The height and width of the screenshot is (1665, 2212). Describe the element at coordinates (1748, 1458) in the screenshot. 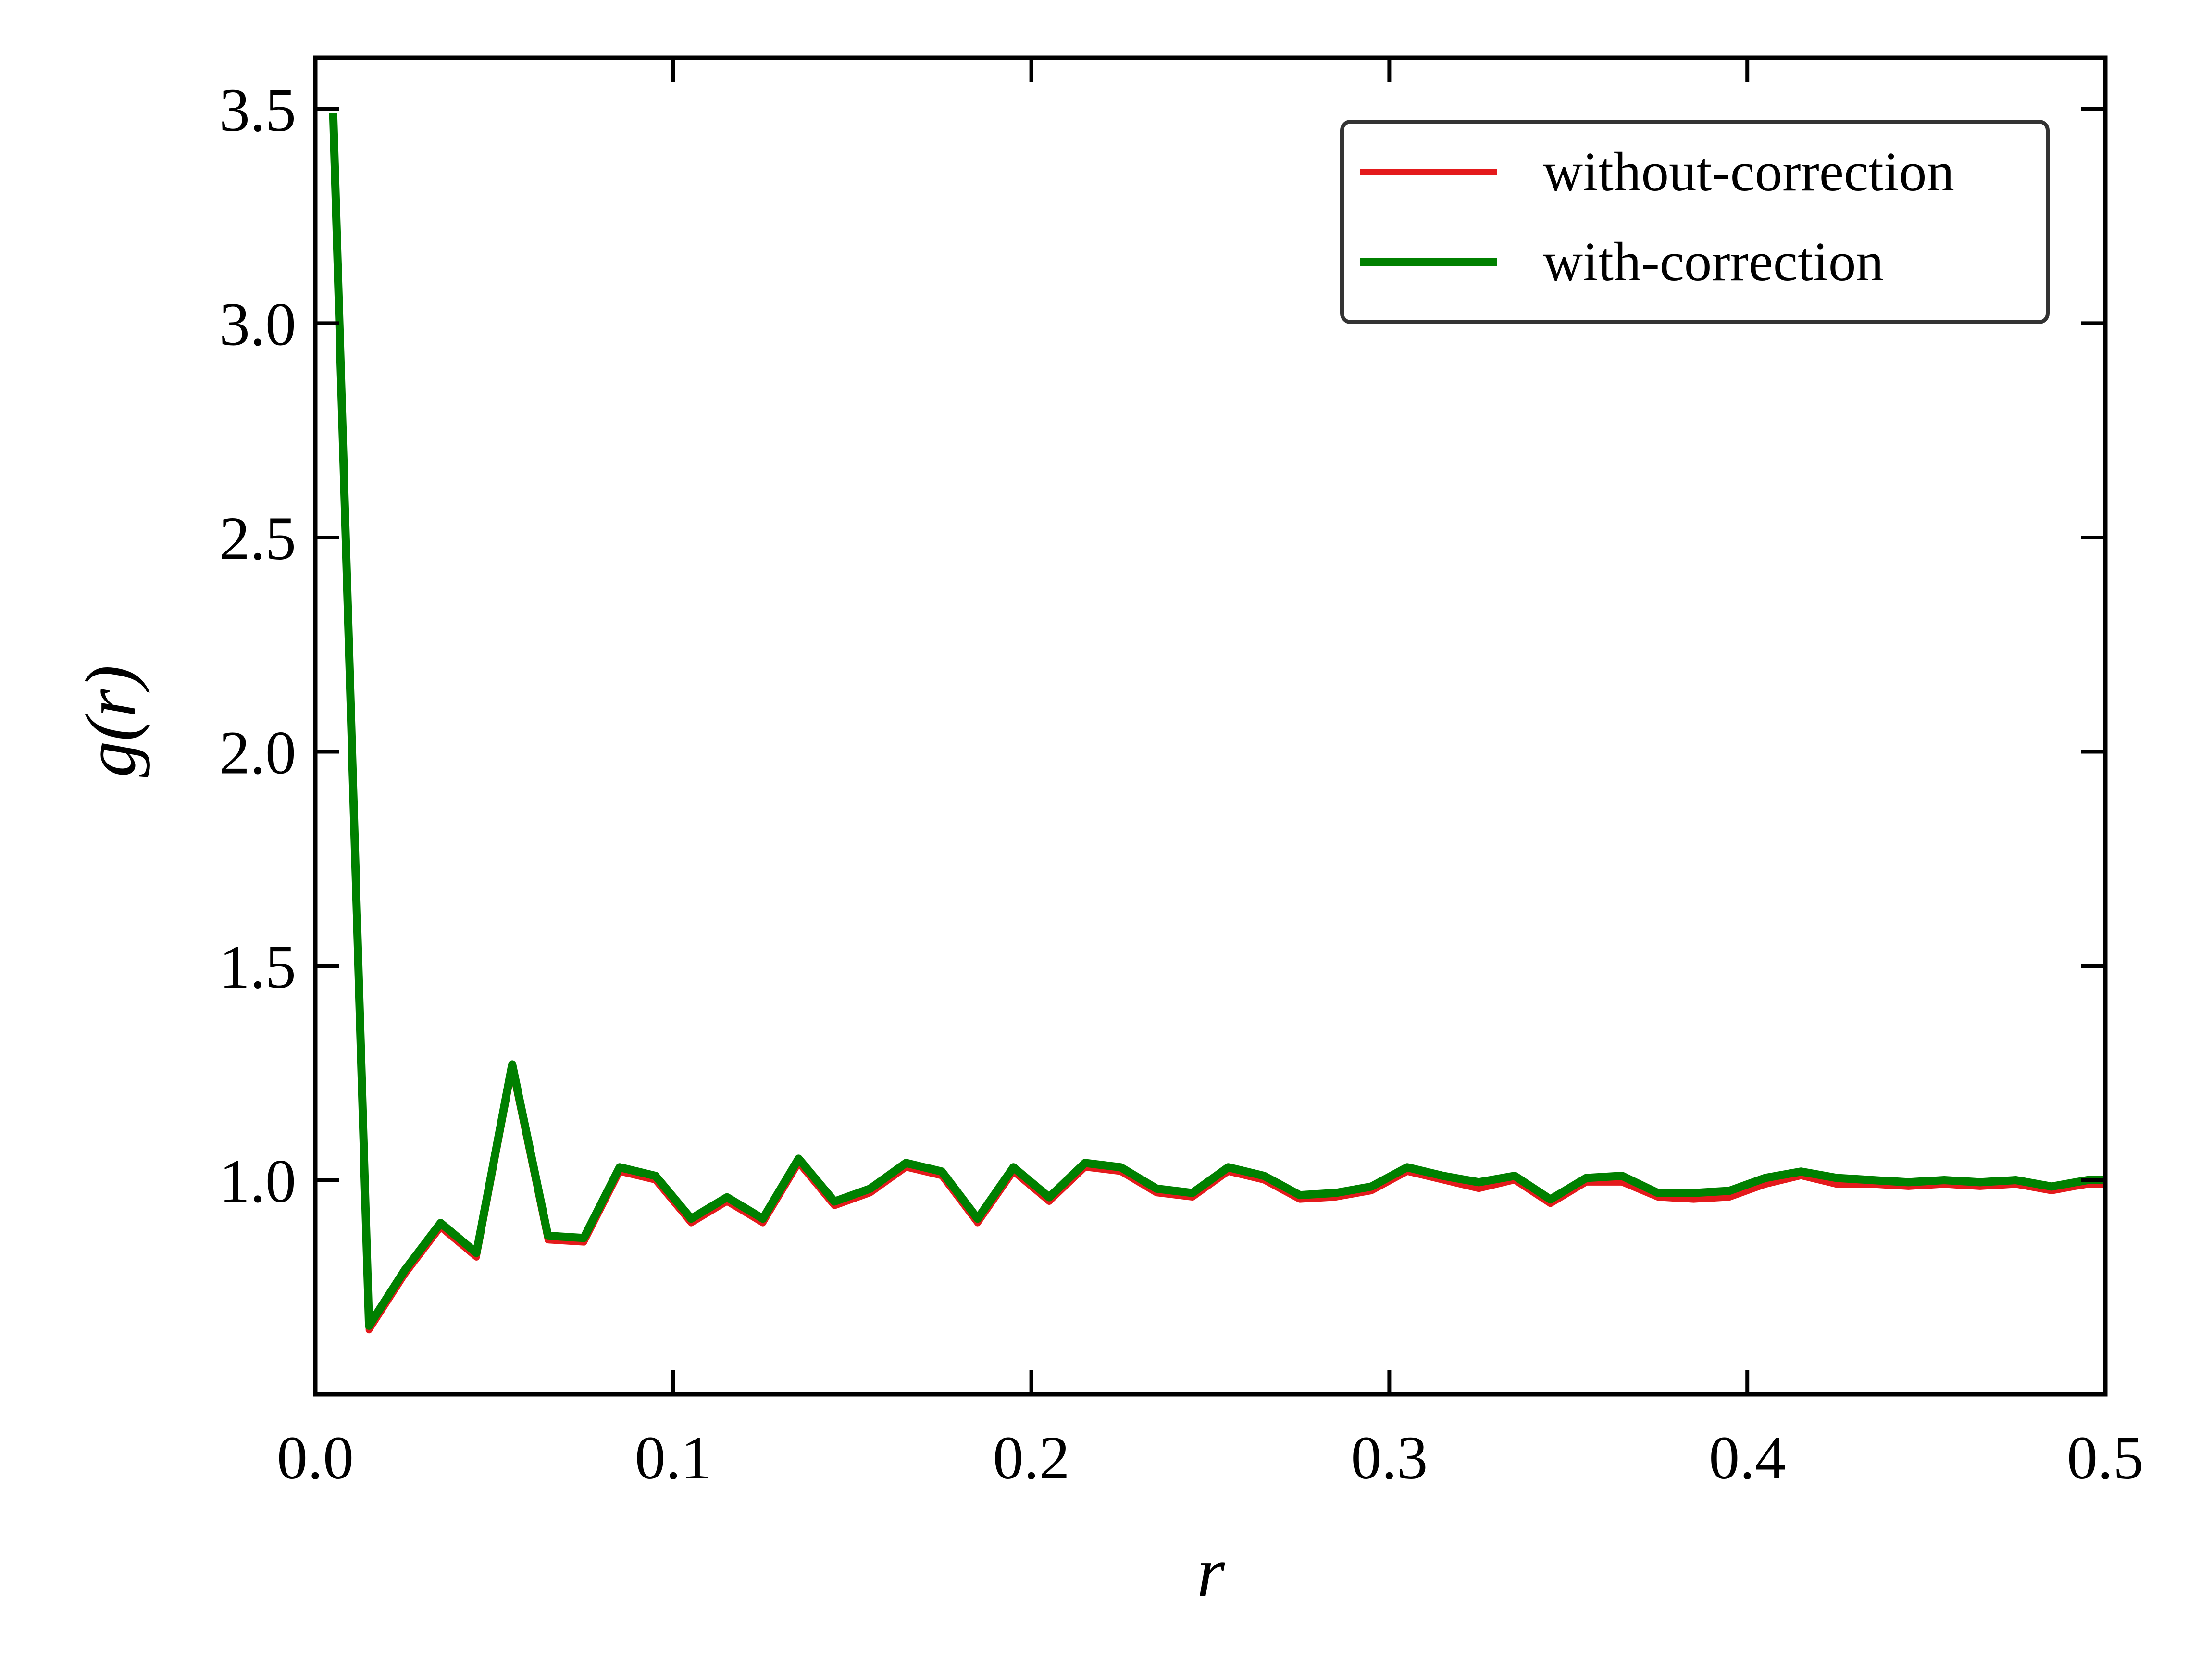

I see `x-tick-label: 0.4` at that location.